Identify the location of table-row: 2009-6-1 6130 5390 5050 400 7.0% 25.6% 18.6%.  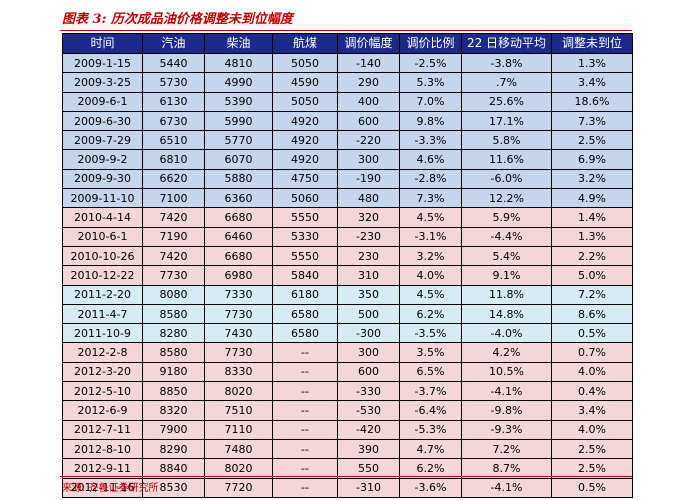
(347, 101).